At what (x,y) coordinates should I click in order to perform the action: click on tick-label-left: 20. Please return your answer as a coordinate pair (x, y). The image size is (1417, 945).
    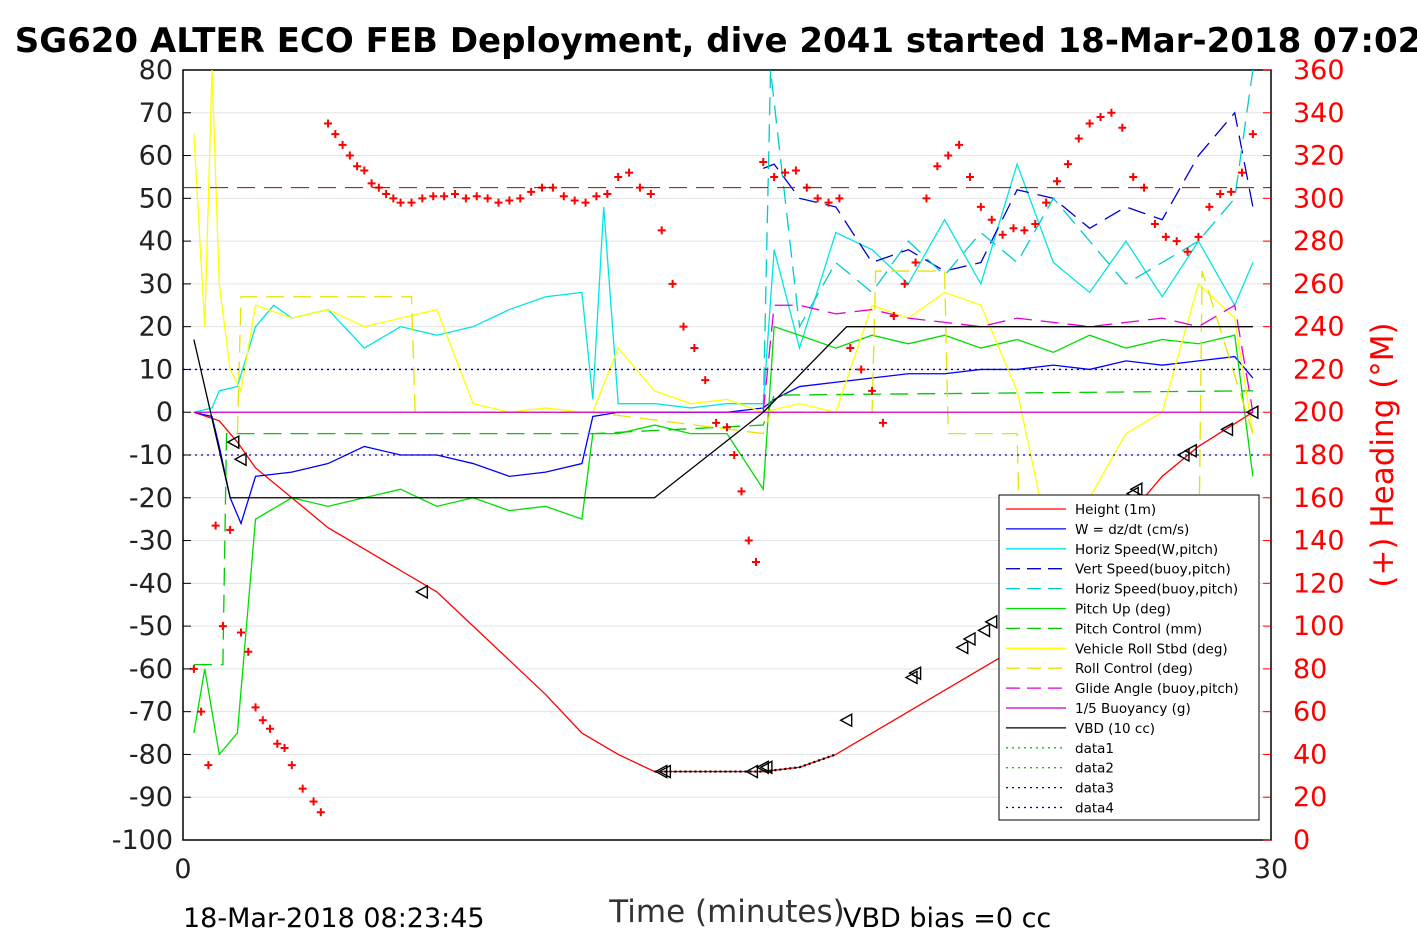
    Looking at the image, I should click on (156, 327).